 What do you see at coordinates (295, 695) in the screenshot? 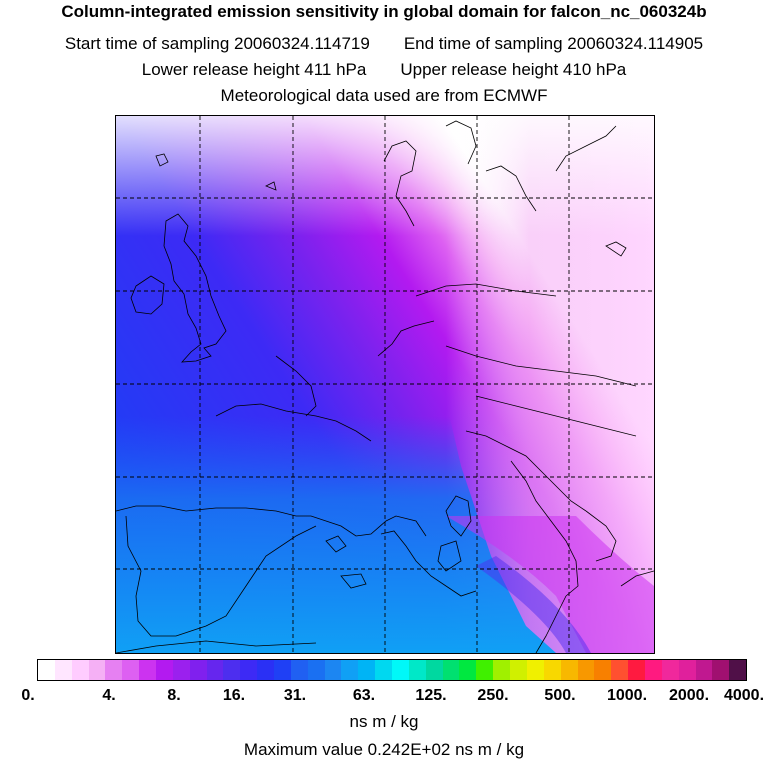
I see `colorbar-tick-label: 31.` at bounding box center [295, 695].